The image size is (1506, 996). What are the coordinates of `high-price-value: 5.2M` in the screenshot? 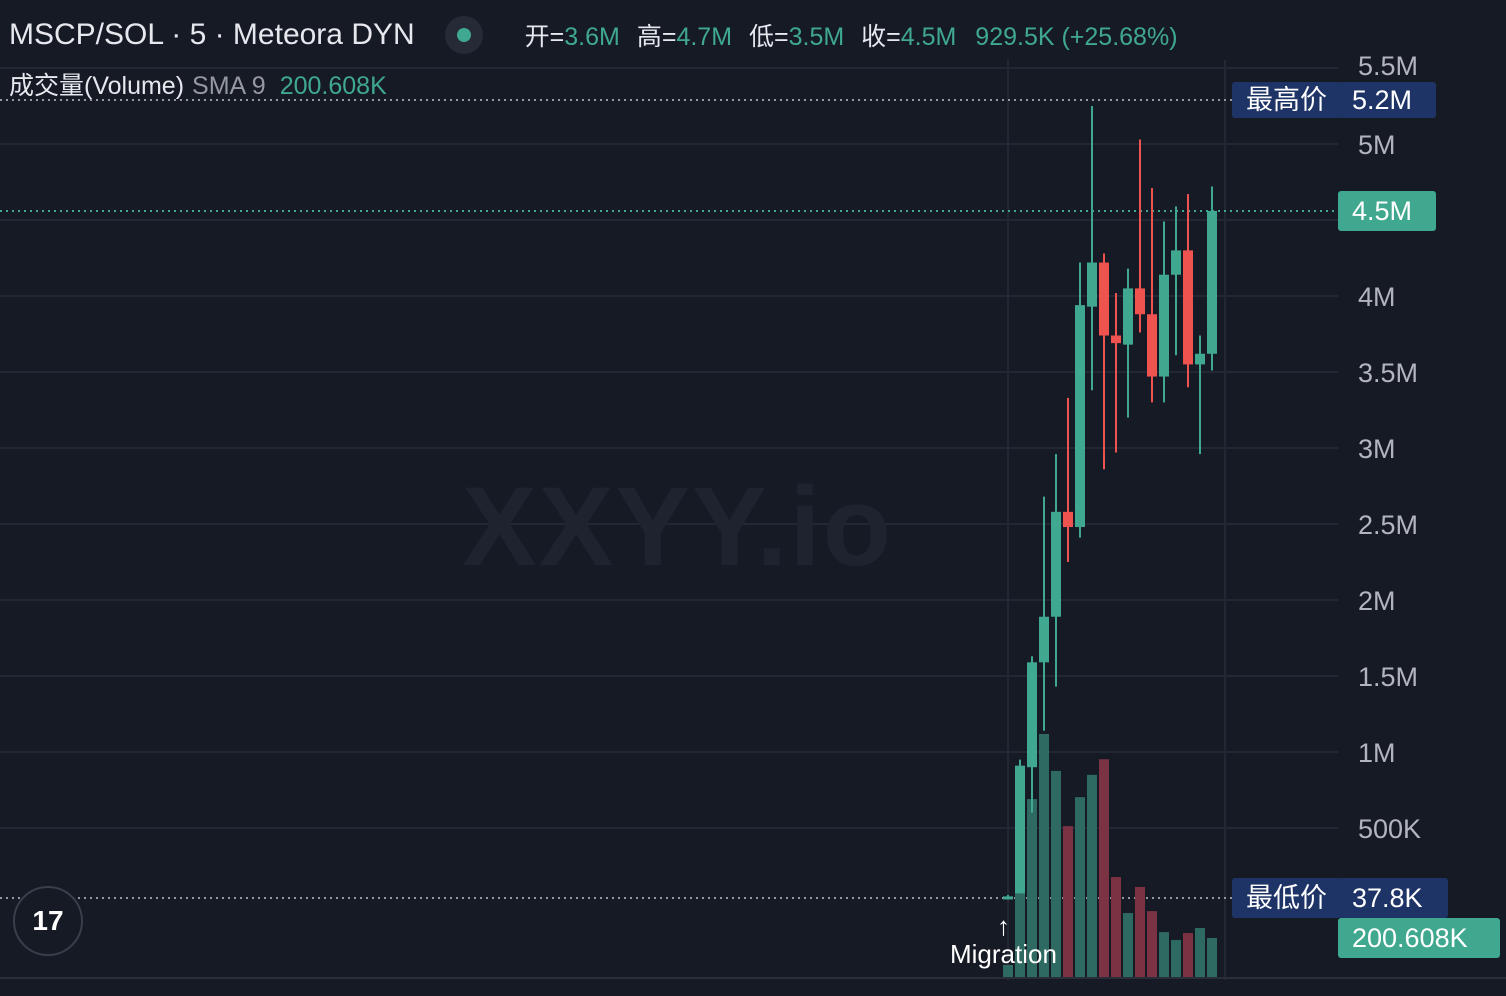 It's located at (1387, 100).